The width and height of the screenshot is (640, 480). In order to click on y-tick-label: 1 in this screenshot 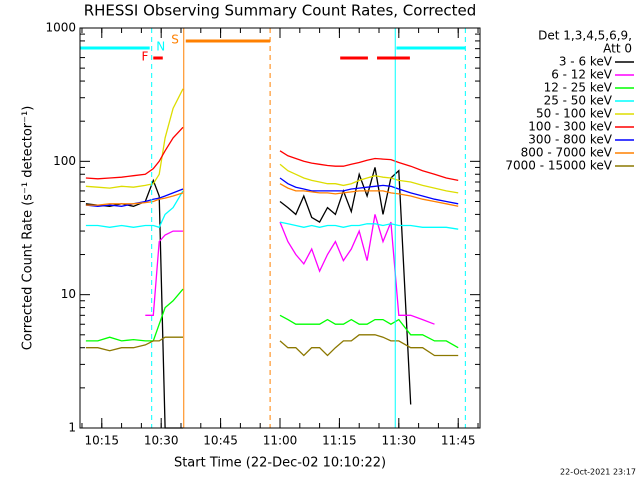, I will do `click(72, 428)`.